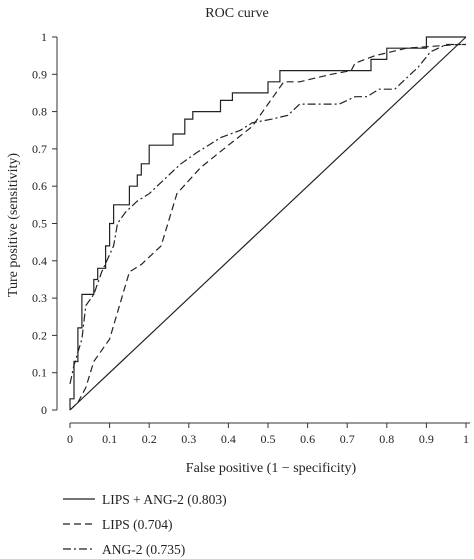  I want to click on x-tick-label: 0.1, so click(109, 439).